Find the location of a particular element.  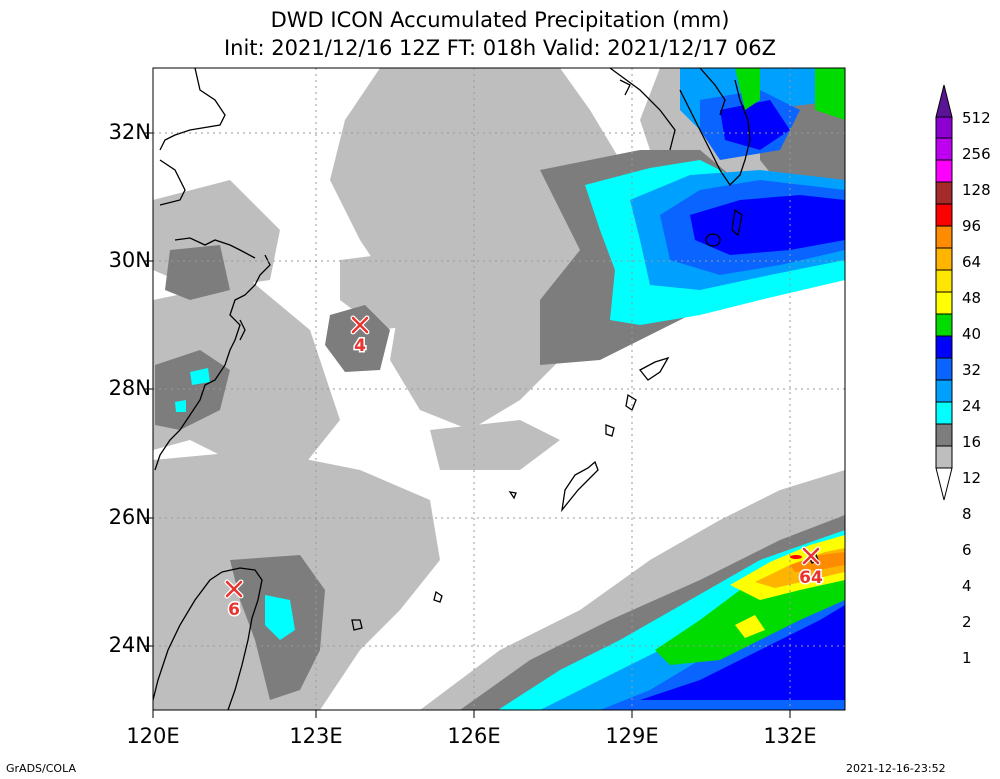

chart-title: DWD ICON Accumulated Precipitation (mm) is located at coordinates (500, 20).